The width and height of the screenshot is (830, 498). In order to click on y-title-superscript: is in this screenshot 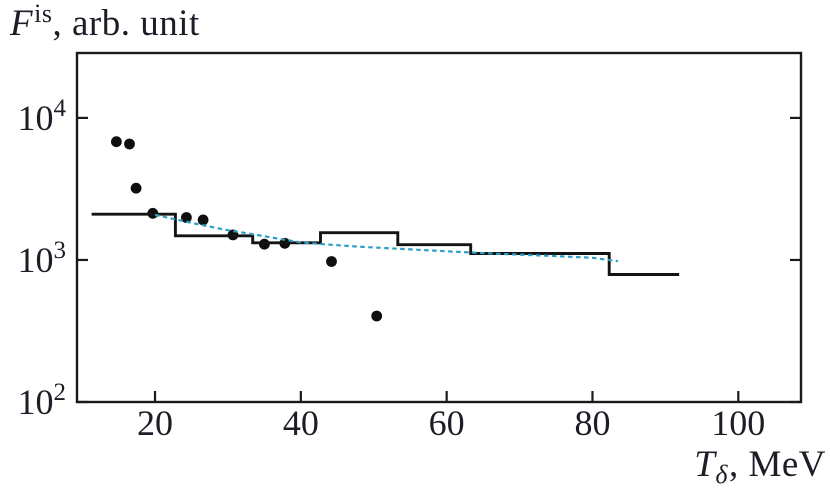, I will do `click(43, 14)`.